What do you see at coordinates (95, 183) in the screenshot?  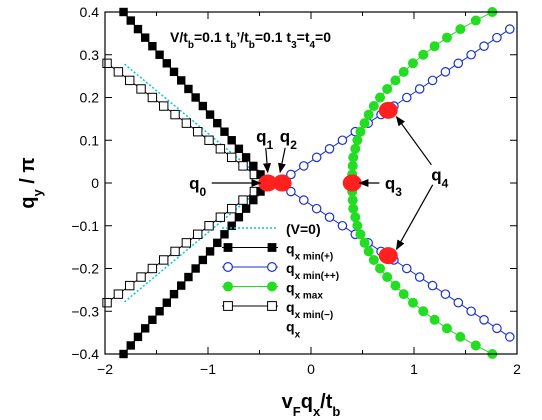 I see `y-tick-label: 0` at bounding box center [95, 183].